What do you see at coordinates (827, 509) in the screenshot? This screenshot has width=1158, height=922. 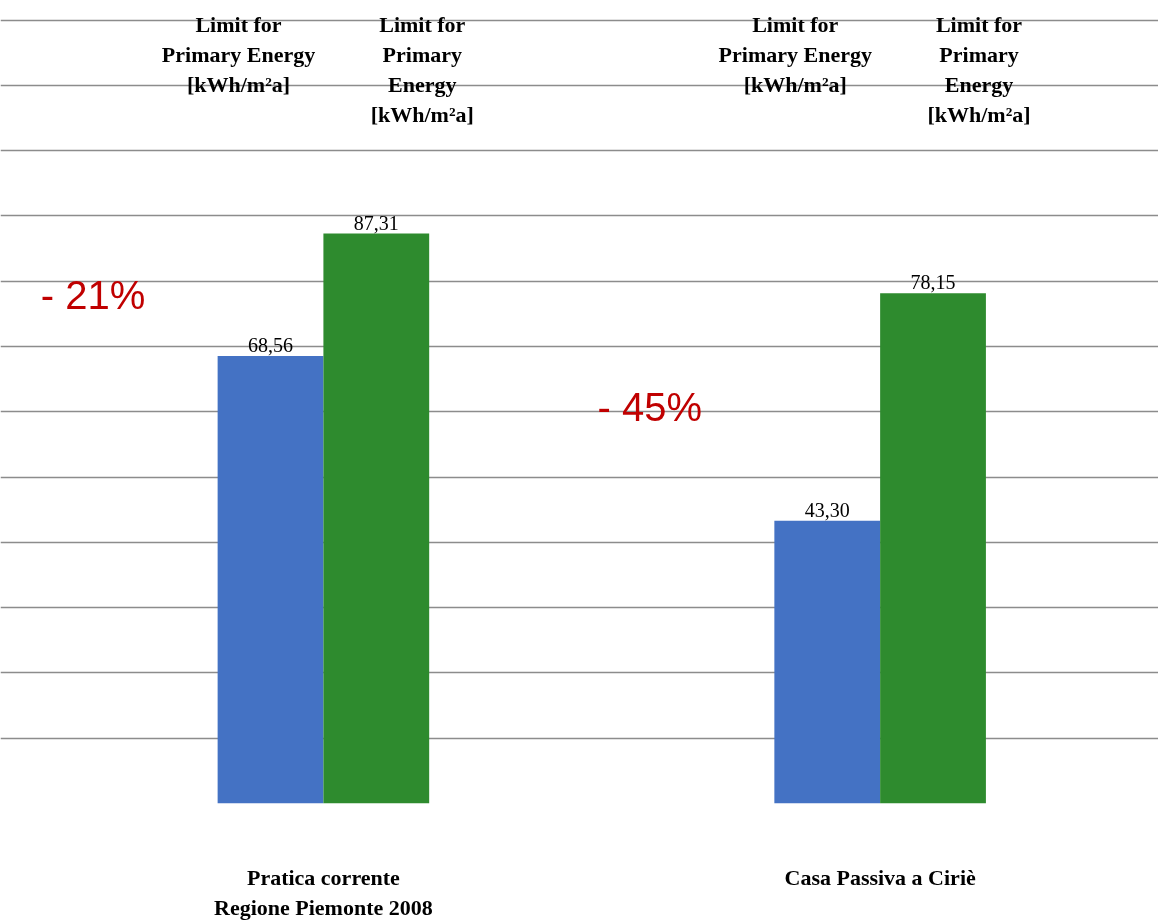 I see `data-label: 43,30` at bounding box center [827, 509].